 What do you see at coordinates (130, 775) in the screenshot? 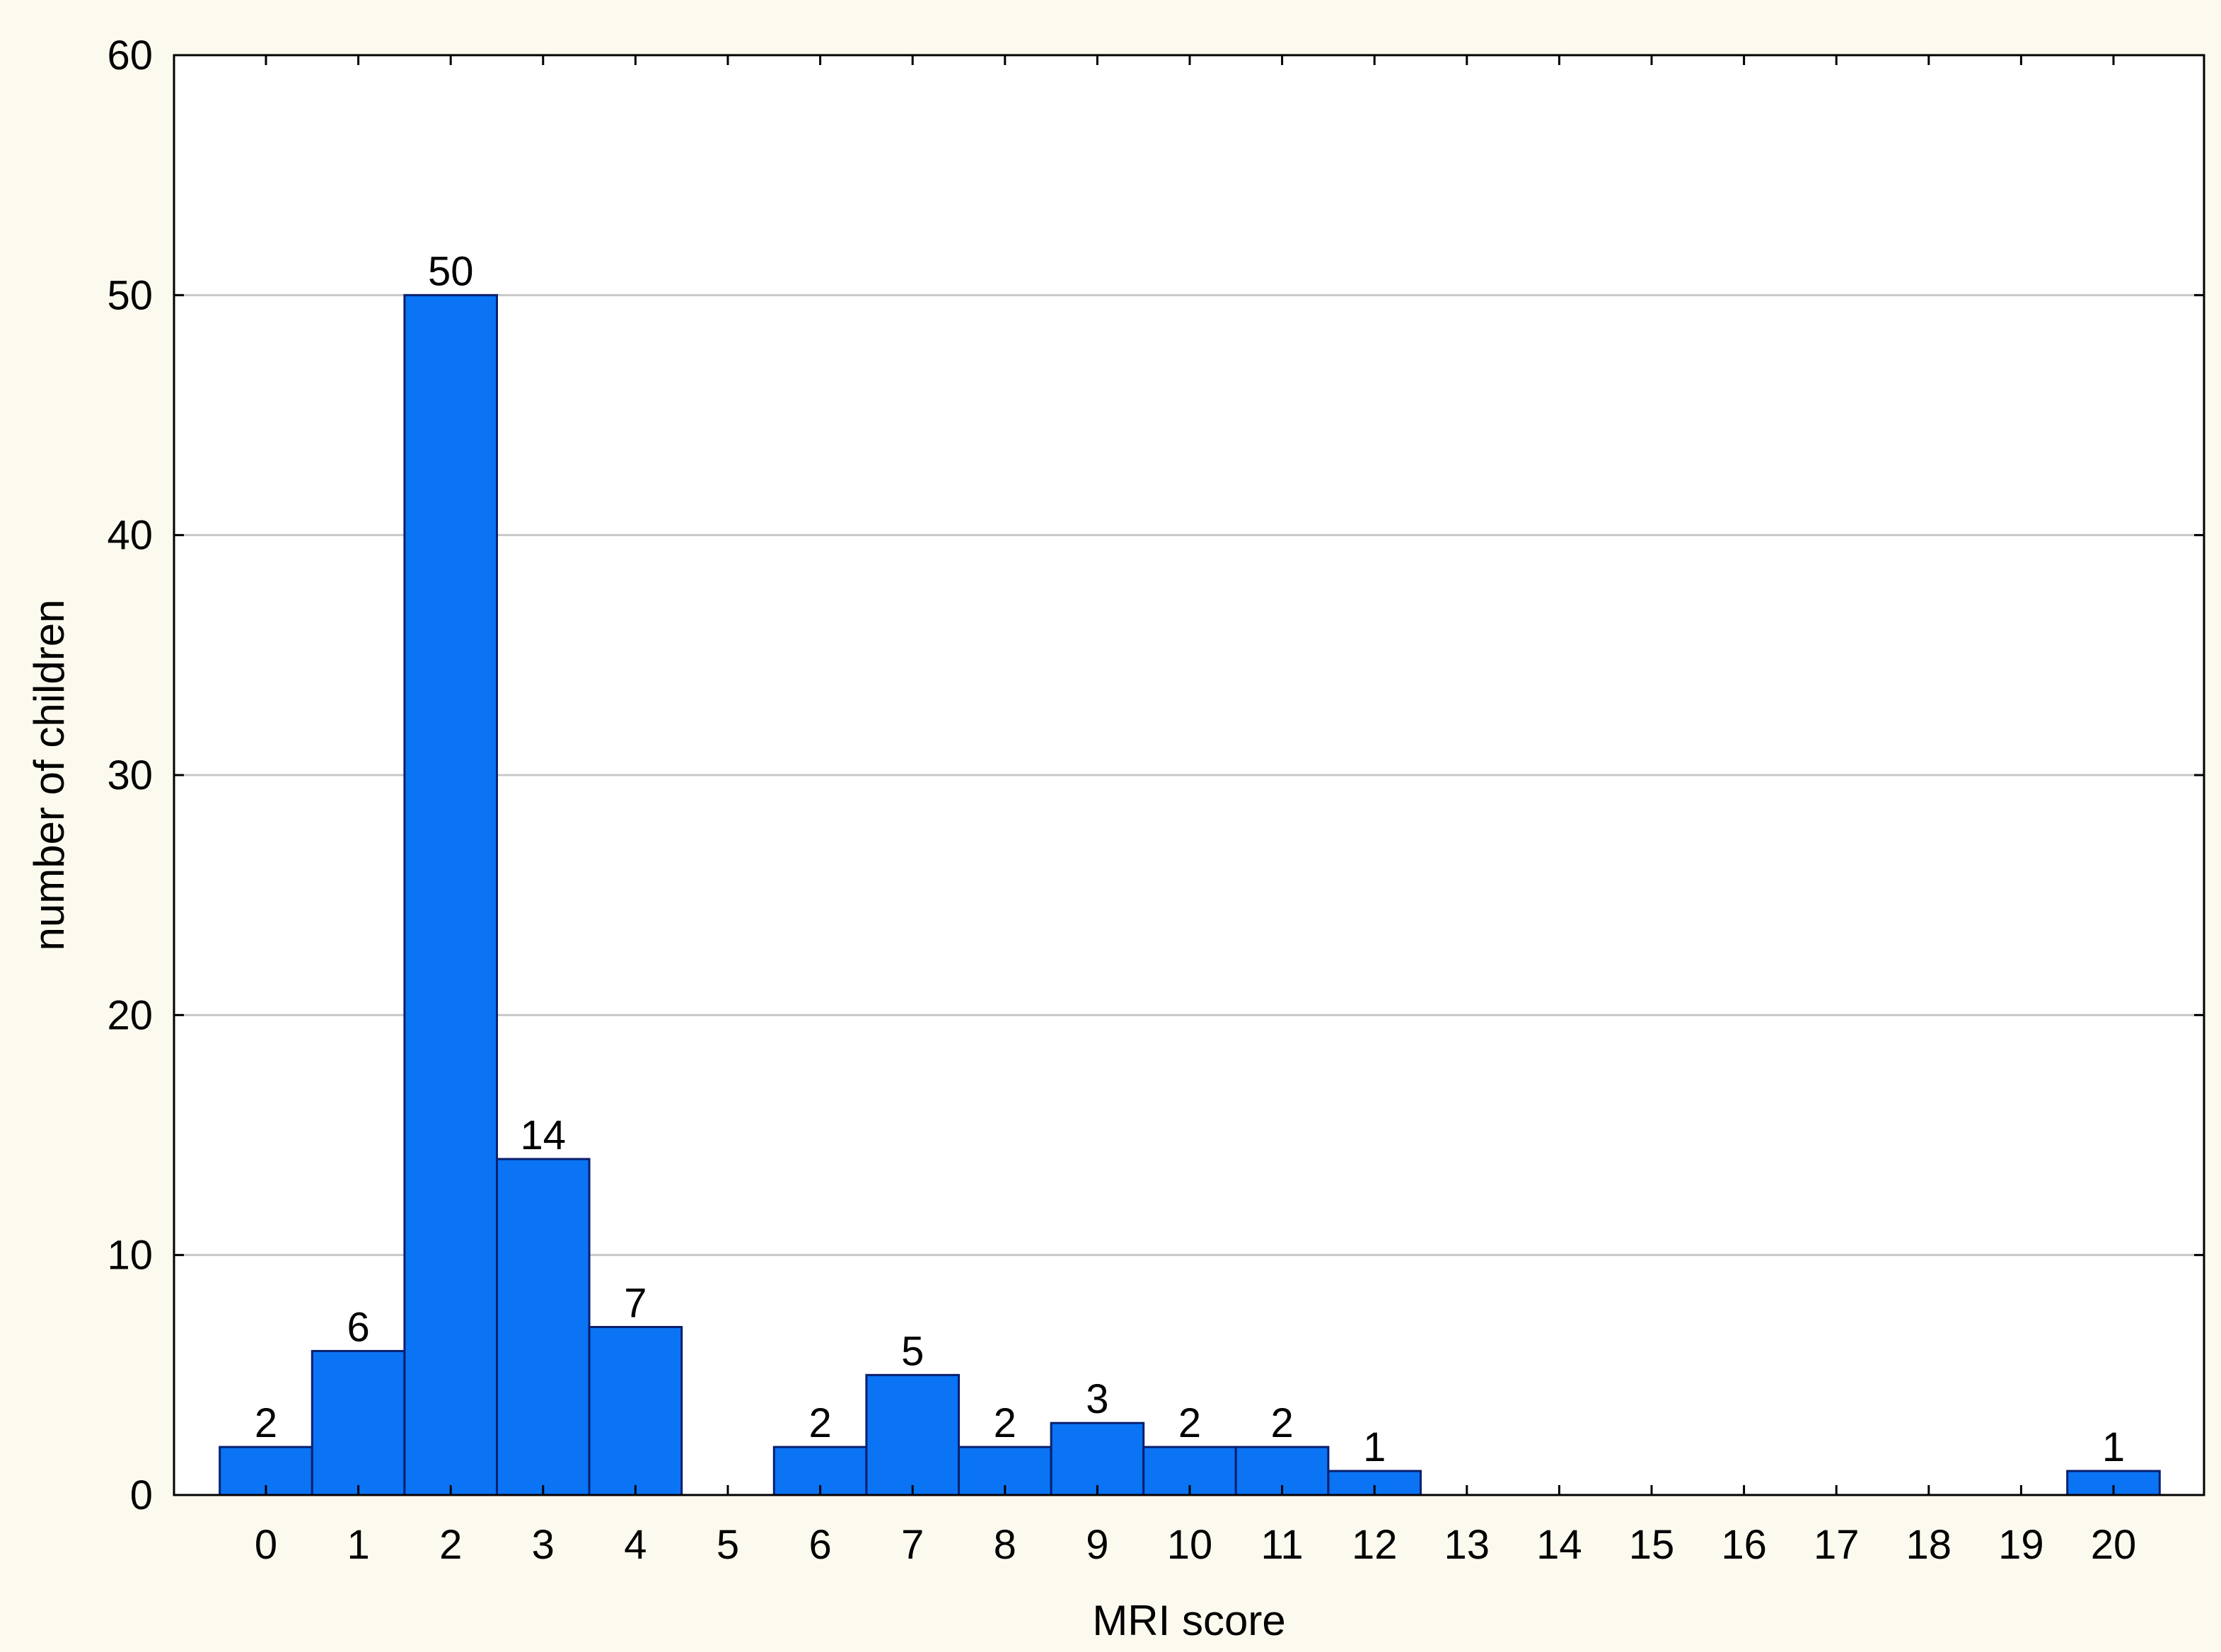
I see `y-tick-label: 30` at bounding box center [130, 775].